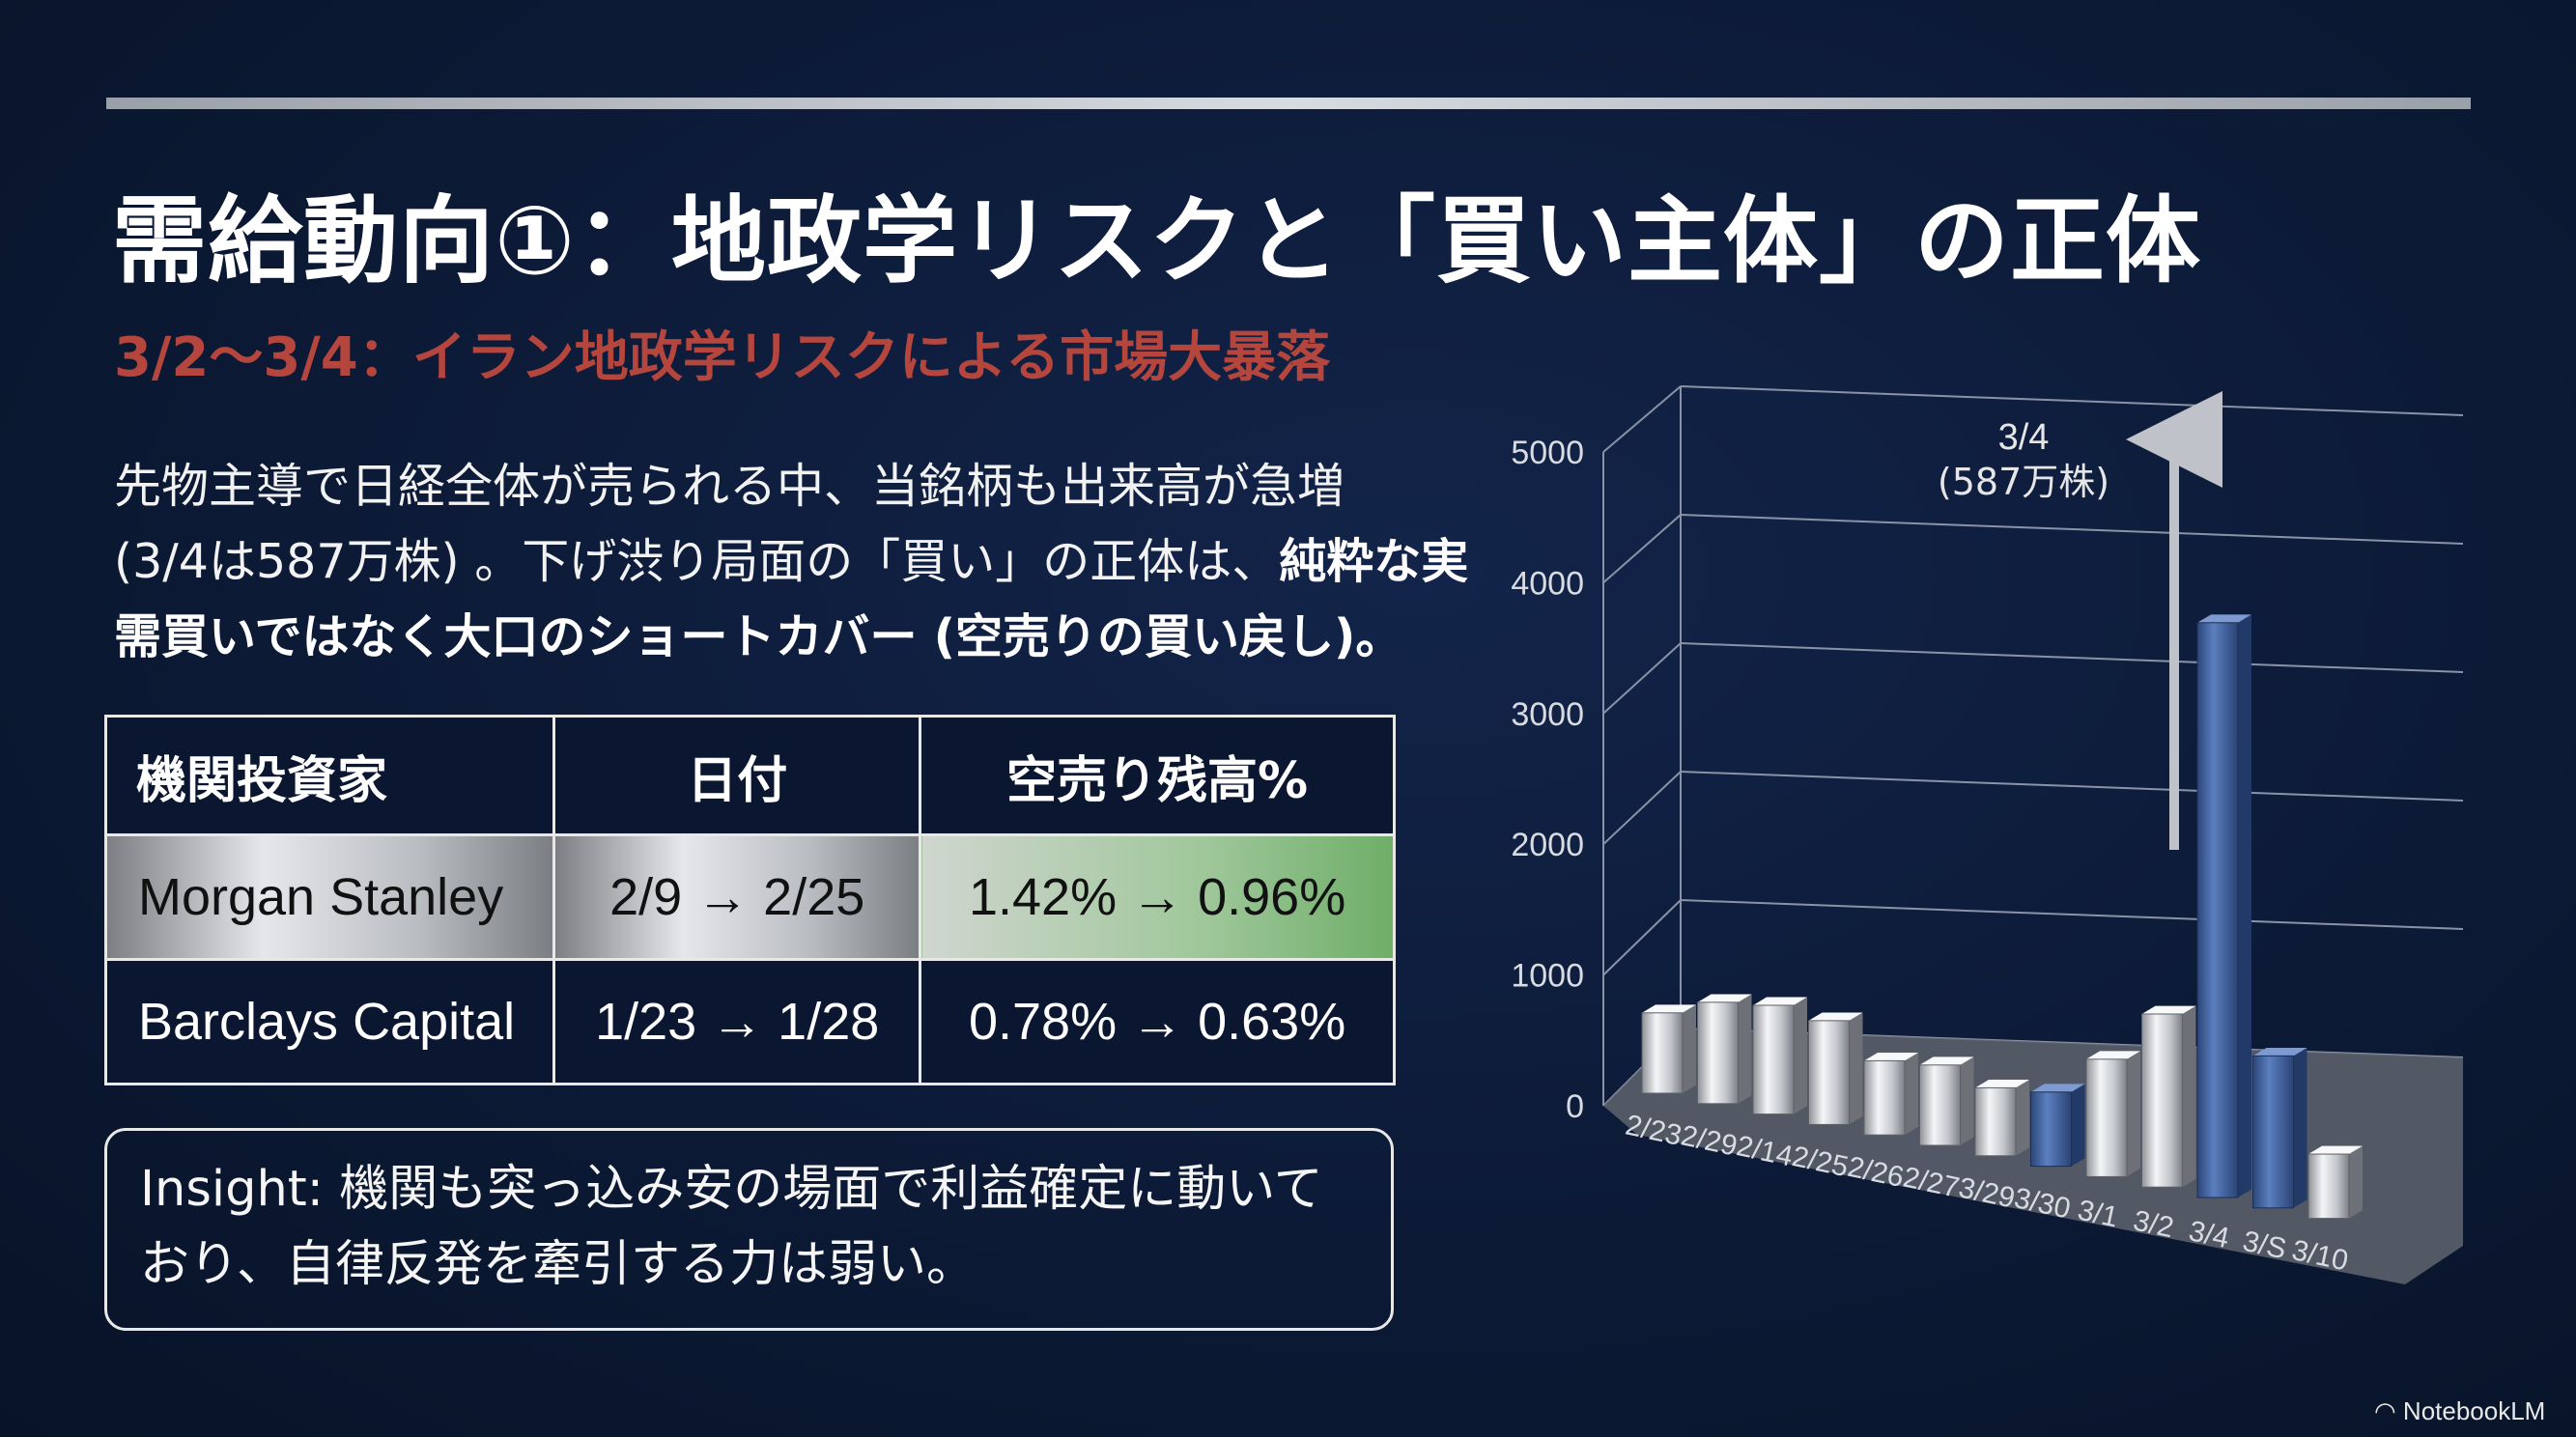 This screenshot has width=2576, height=1437. I want to click on annotation-date: 3/4, so click(2024, 437).